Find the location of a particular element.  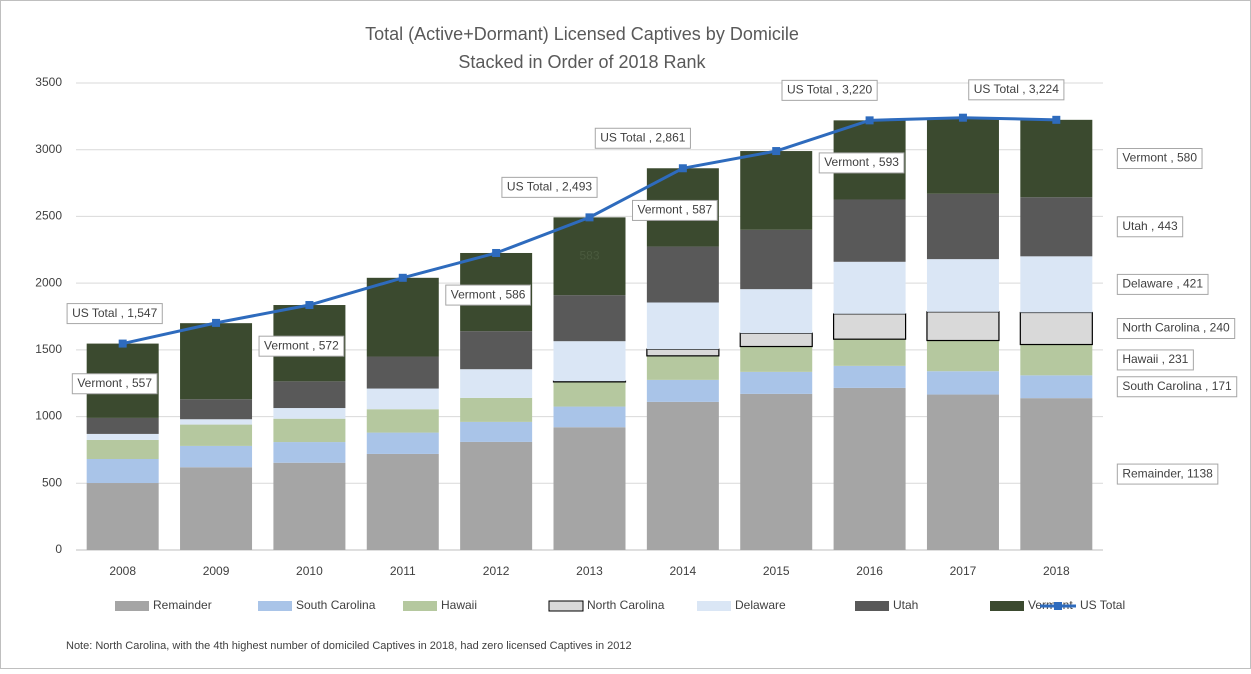

data-label: US Total , 2,861 is located at coordinates (642, 137).